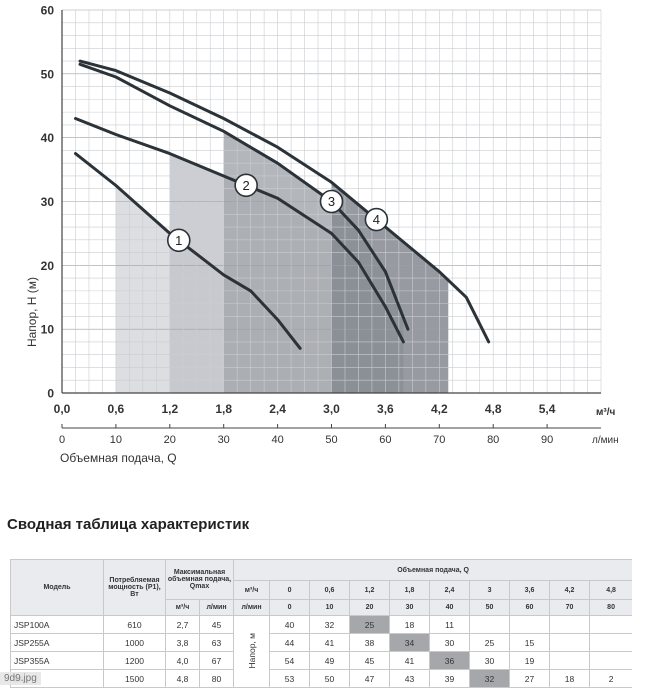 The image size is (649, 691). I want to click on image-filename-badge: 9d9.jpg, so click(20, 678).